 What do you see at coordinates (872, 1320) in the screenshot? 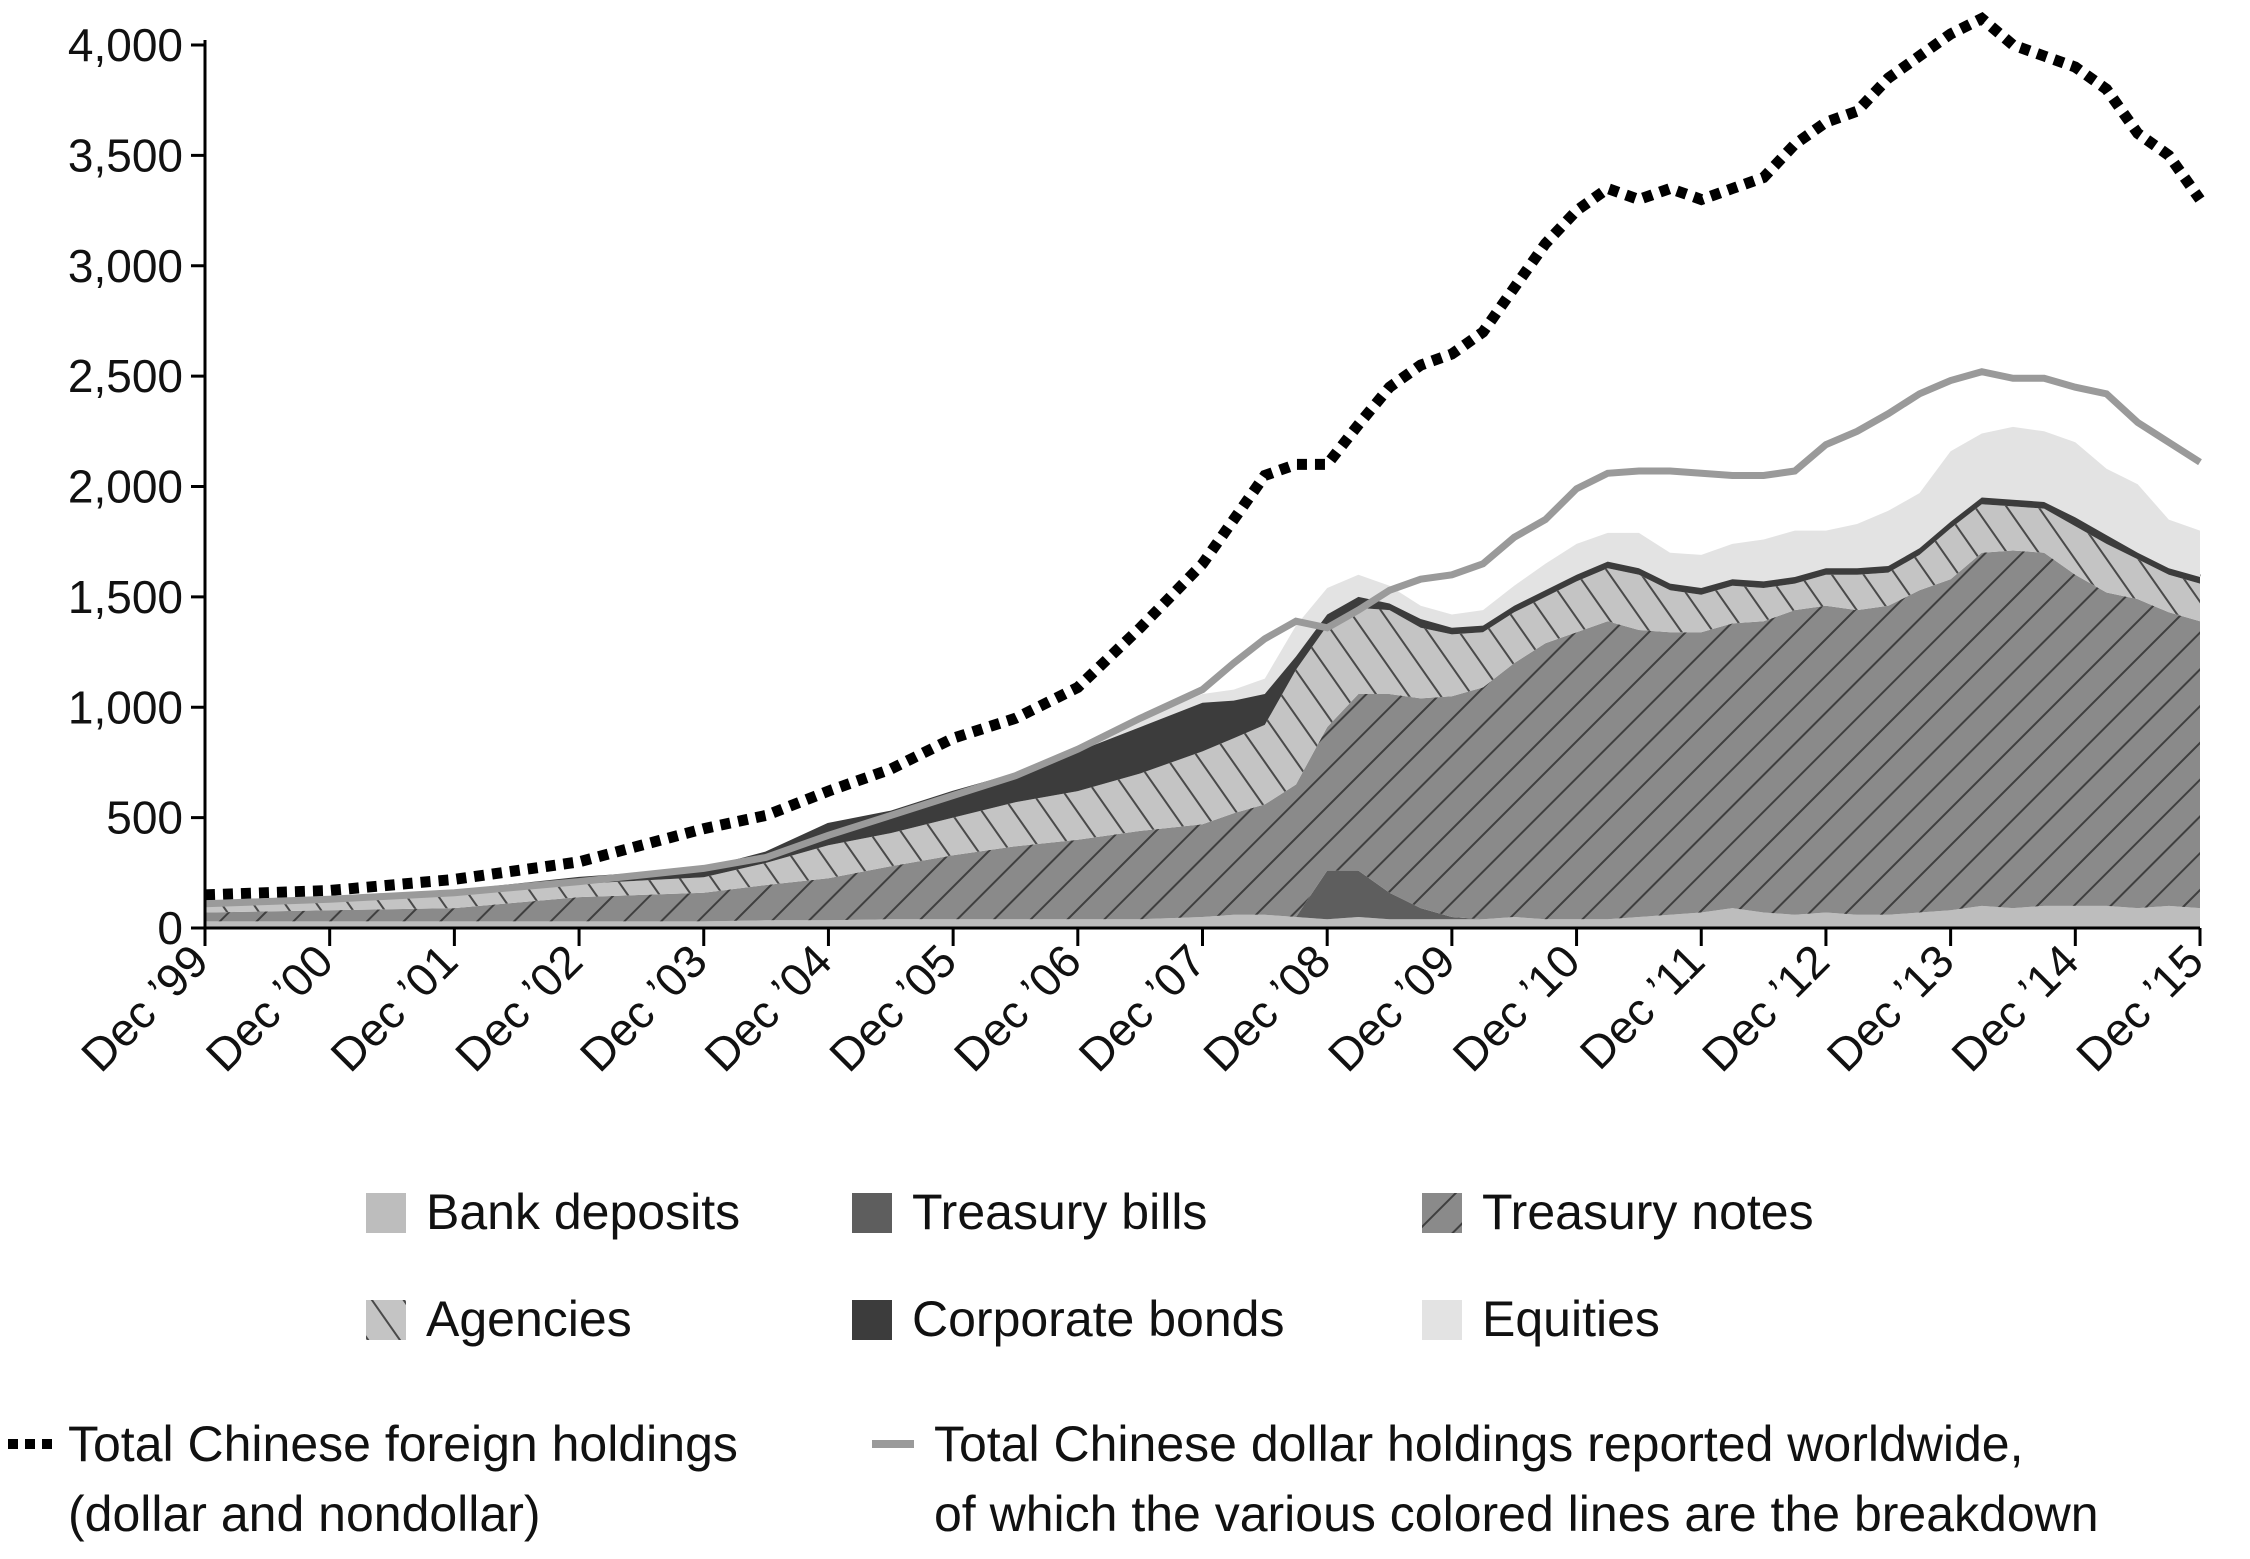
I see `legend-swatch-corporate-bonds` at bounding box center [872, 1320].